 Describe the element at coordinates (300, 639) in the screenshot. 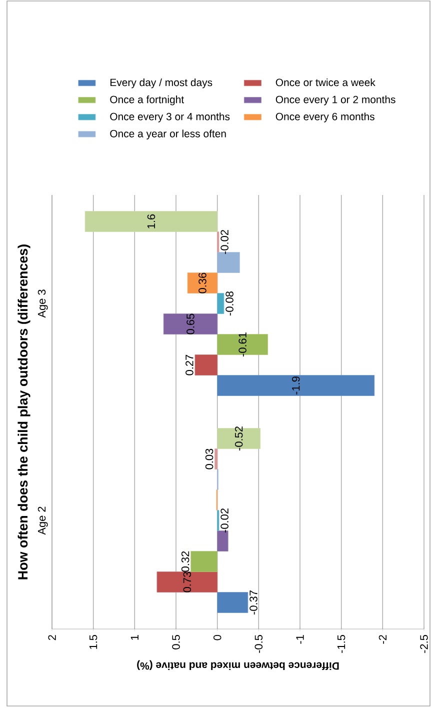

I see `x-tick-label: -1` at that location.